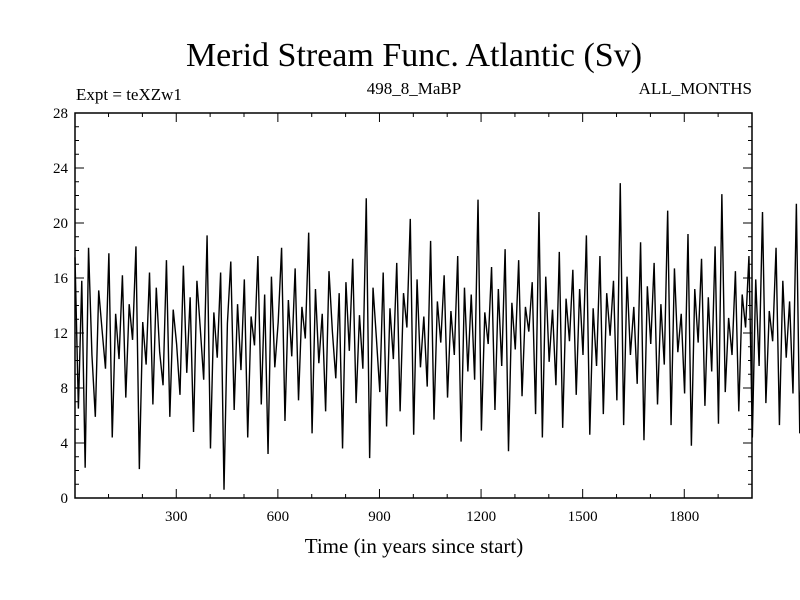 This screenshot has height=600, width=800. Describe the element at coordinates (583, 517) in the screenshot. I see `x-tick-label: 1500` at that location.